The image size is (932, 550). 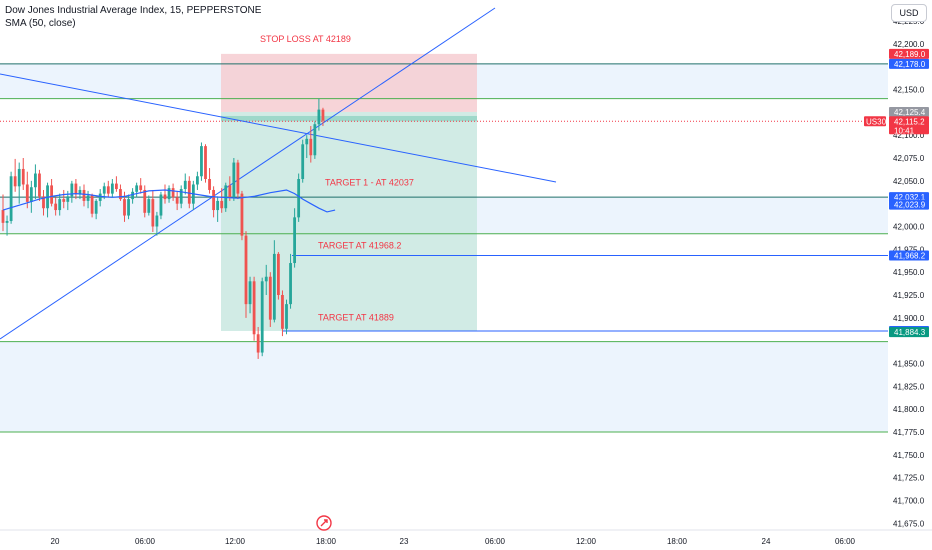 I want to click on indicator-label: SMA (50, close), so click(x=40, y=23).